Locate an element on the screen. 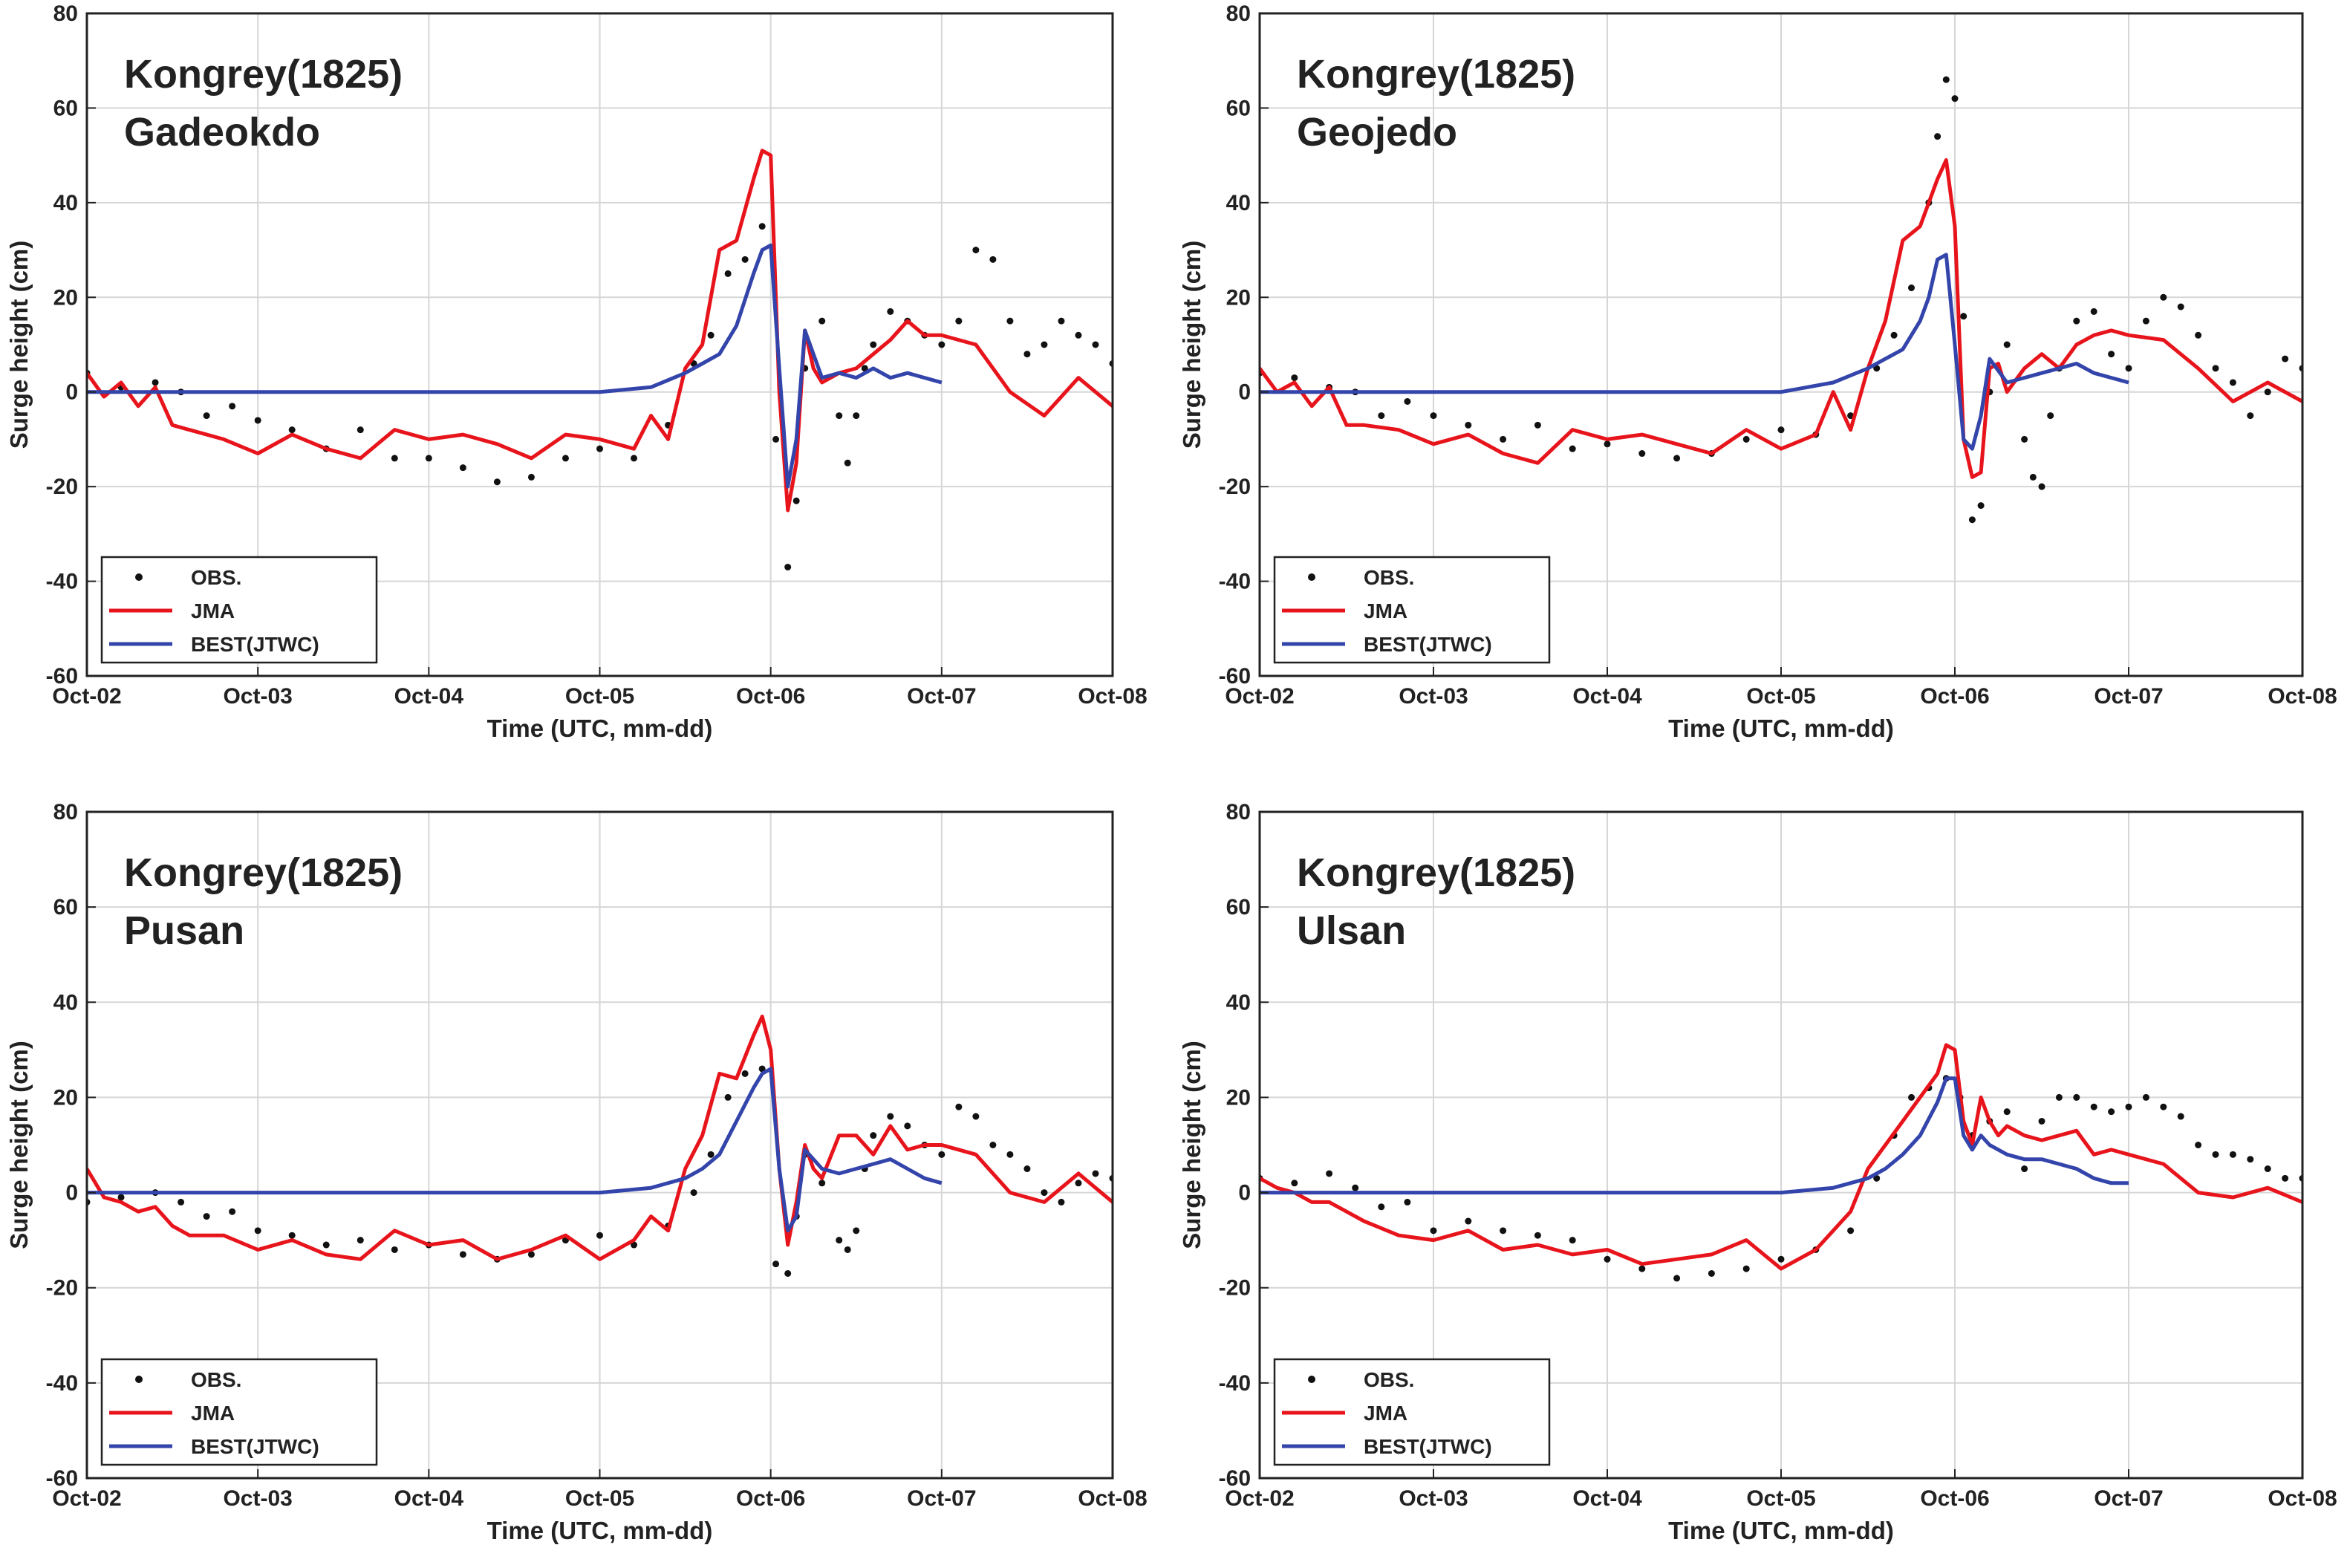 This screenshot has height=1568, width=2350. legend-label: JMA is located at coordinates (213, 1413).